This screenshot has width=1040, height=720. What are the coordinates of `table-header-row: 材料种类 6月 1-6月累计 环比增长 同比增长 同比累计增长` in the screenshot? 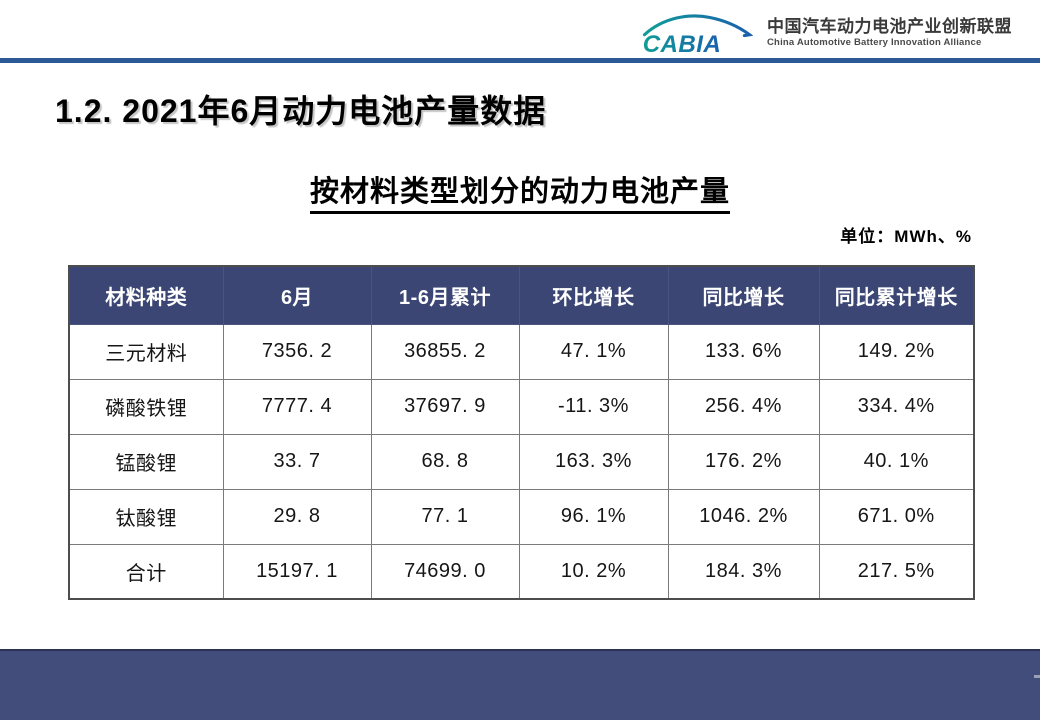 It's located at (521, 295).